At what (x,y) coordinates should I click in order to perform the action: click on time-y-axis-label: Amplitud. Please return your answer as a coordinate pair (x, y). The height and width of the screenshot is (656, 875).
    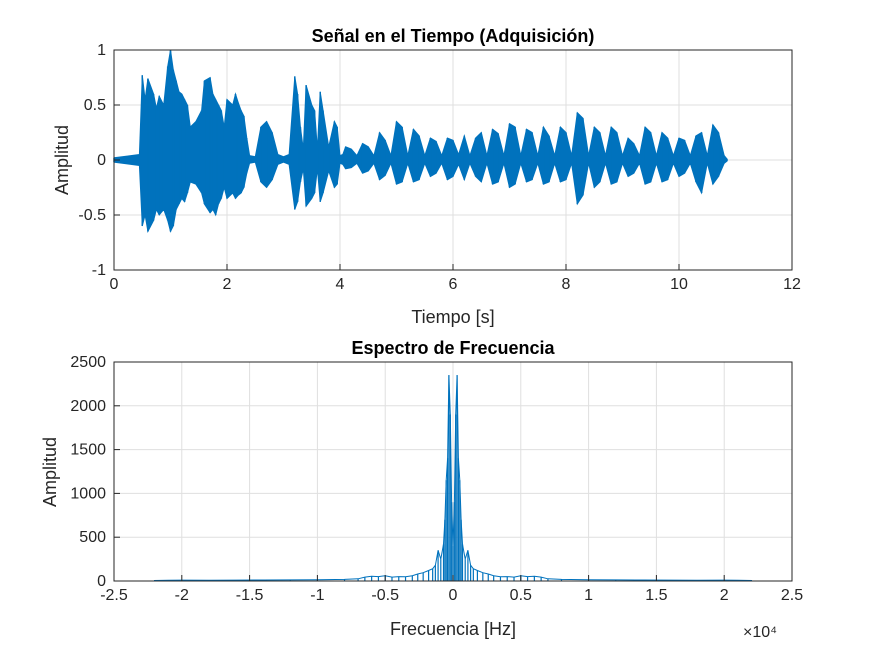
    Looking at the image, I should click on (62, 160).